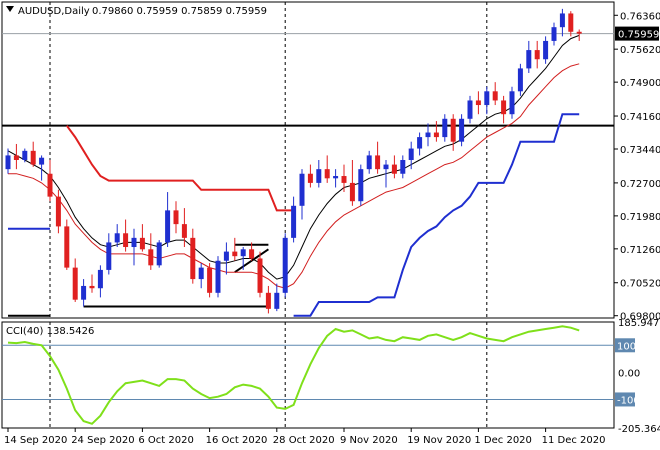  Describe the element at coordinates (574, 440) in the screenshot. I see `date-tick-label: 11 Dec 2020` at that location.